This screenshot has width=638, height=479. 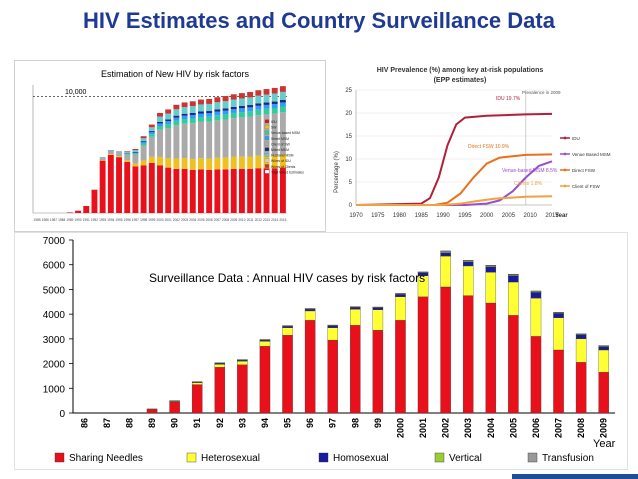 I want to click on x-tick-label: 1999, so click(x=151, y=220).